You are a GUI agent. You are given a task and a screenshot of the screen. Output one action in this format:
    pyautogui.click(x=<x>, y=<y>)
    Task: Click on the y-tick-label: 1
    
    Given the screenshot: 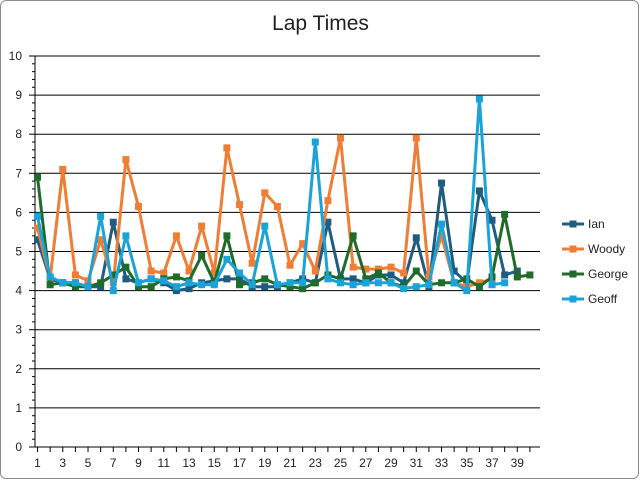 What is the action you would take?
    pyautogui.click(x=18, y=408)
    